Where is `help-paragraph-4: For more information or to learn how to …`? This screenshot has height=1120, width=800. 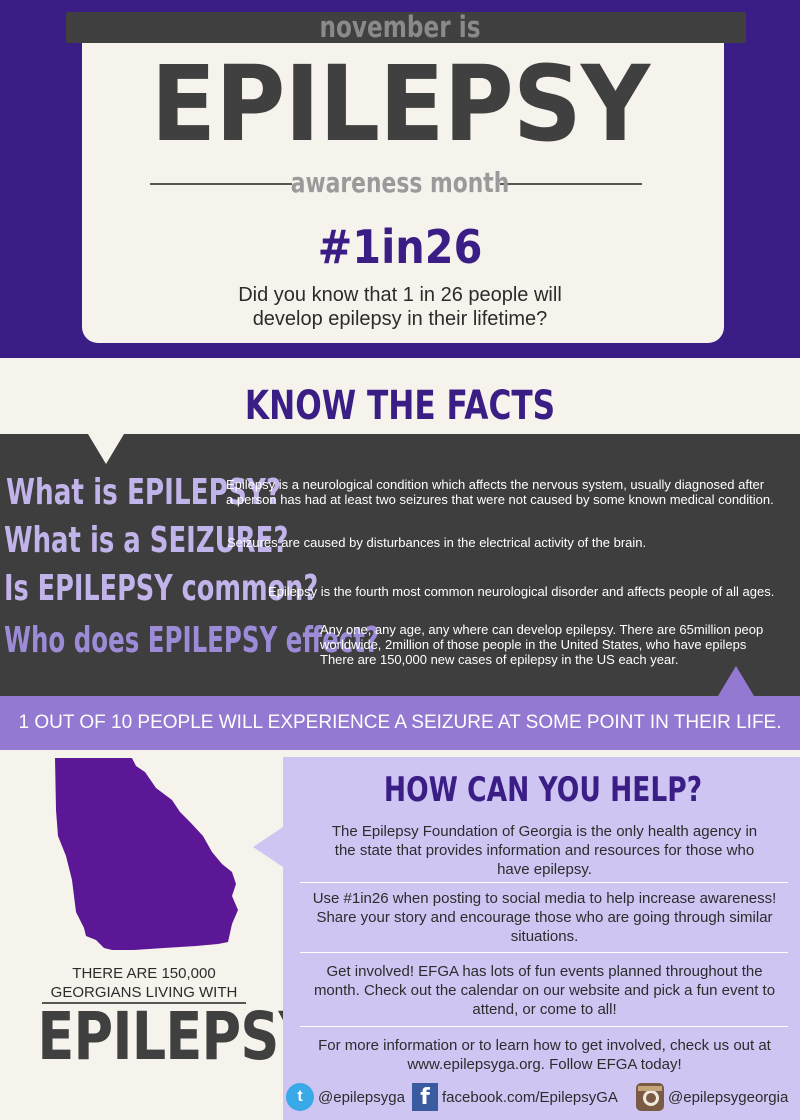
help-paragraph-4: For more information or to learn how to … is located at coordinates (544, 1055).